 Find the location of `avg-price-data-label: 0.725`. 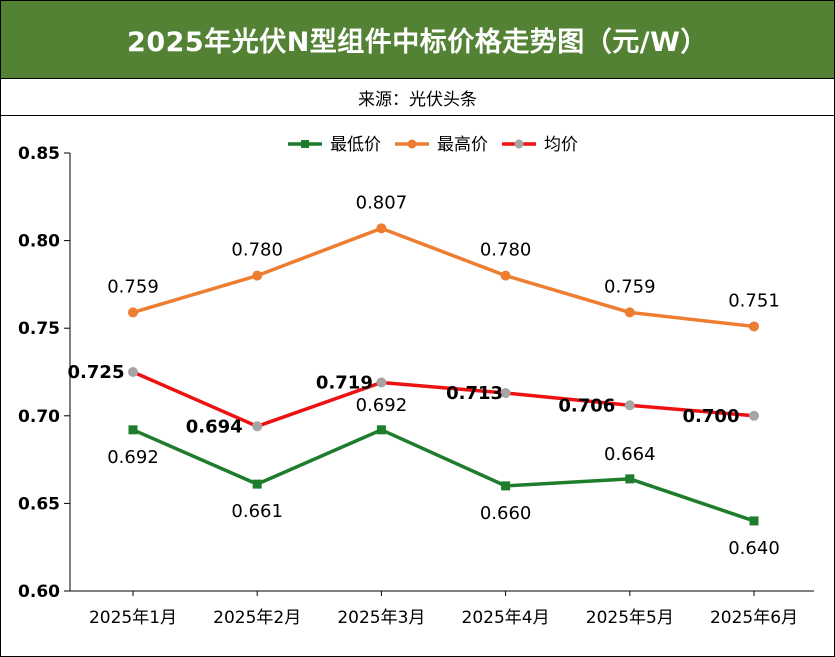

avg-price-data-label: 0.725 is located at coordinates (96, 372).